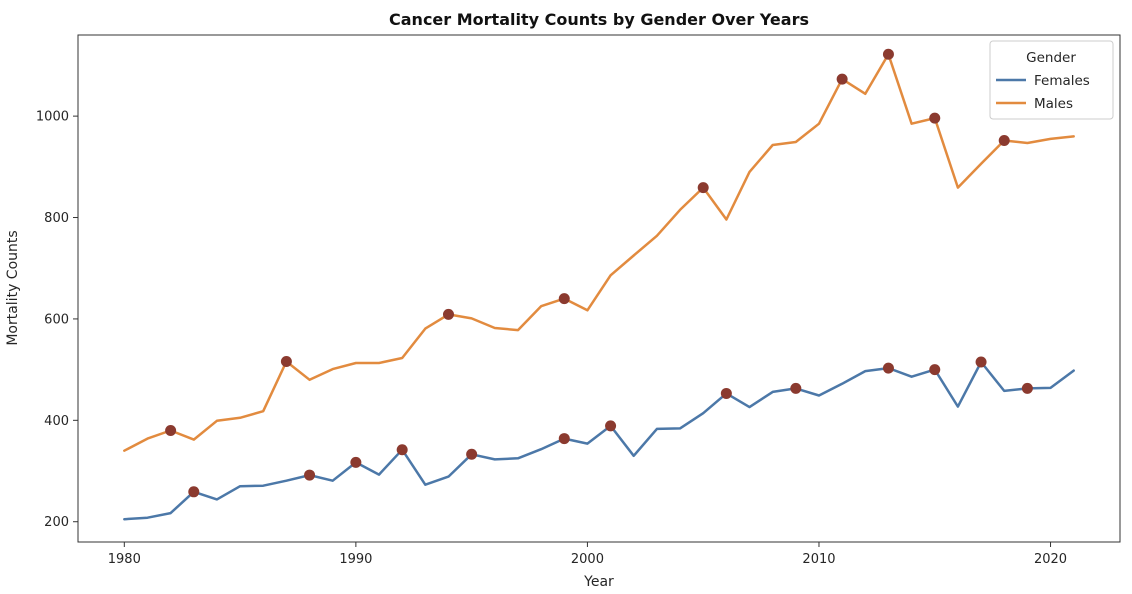 The height and width of the screenshot is (594, 1132). I want to click on y-tick-label: 800, so click(56, 218).